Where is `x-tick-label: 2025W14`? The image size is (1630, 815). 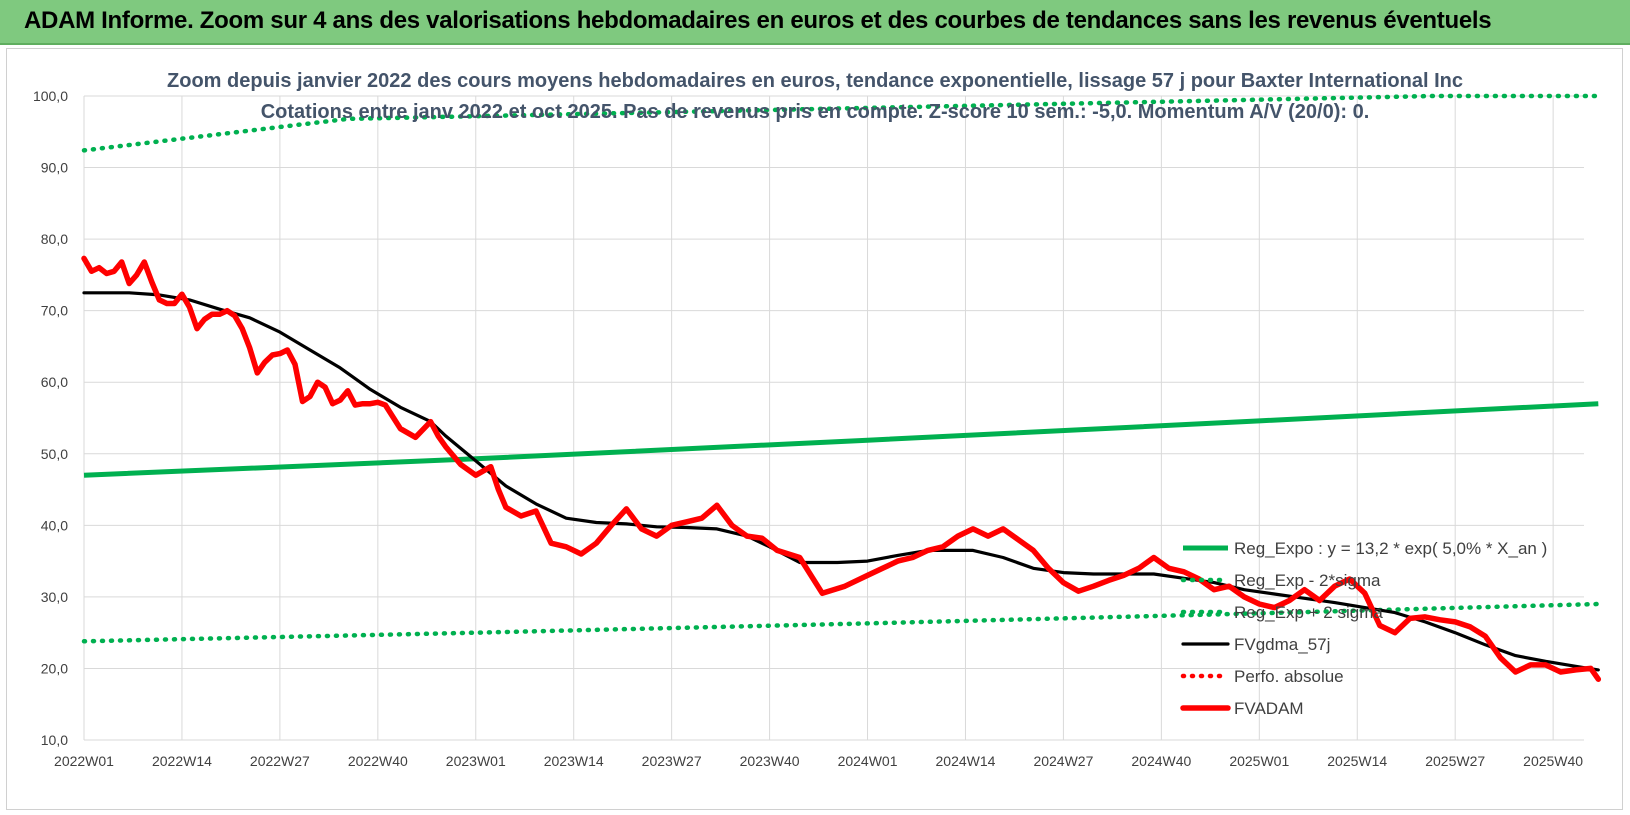
x-tick-label: 2025W14 is located at coordinates (1357, 761).